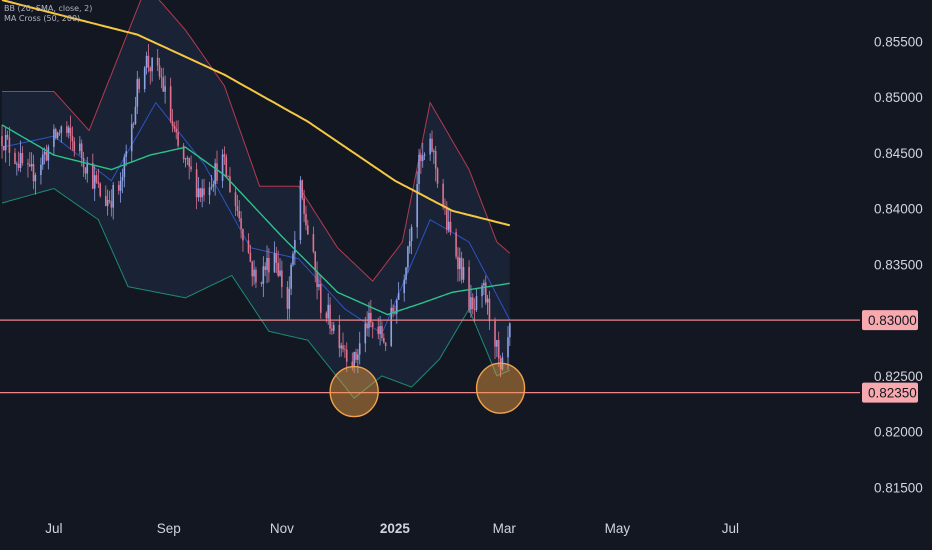 Image resolution: width=932 pixels, height=550 pixels. I want to click on horizontal-levels, so click(430, 356).